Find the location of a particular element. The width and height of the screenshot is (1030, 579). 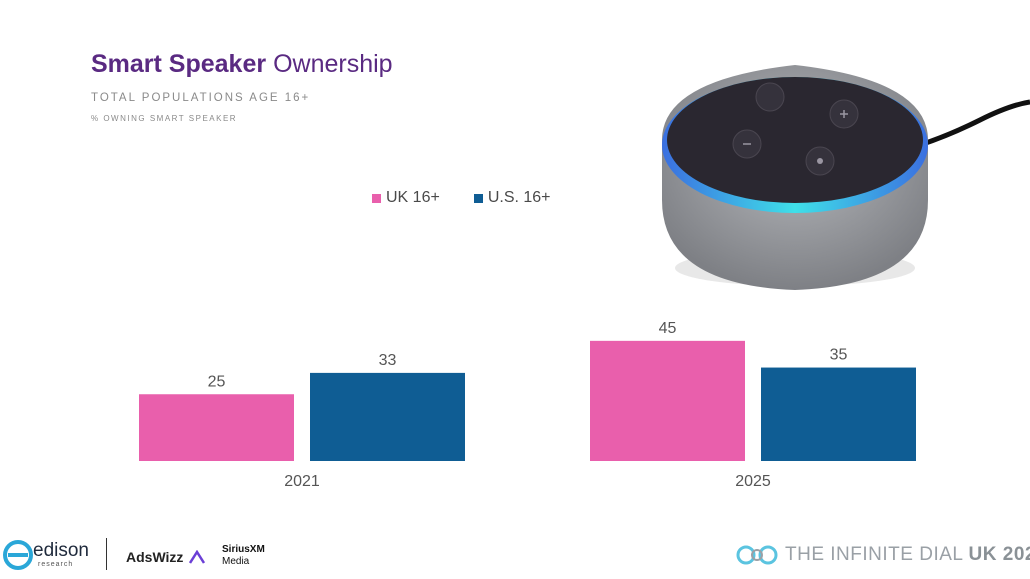

infinite-dial-brand: THE INFINITE DIAL UK 2025 is located at coordinates (882, 555).